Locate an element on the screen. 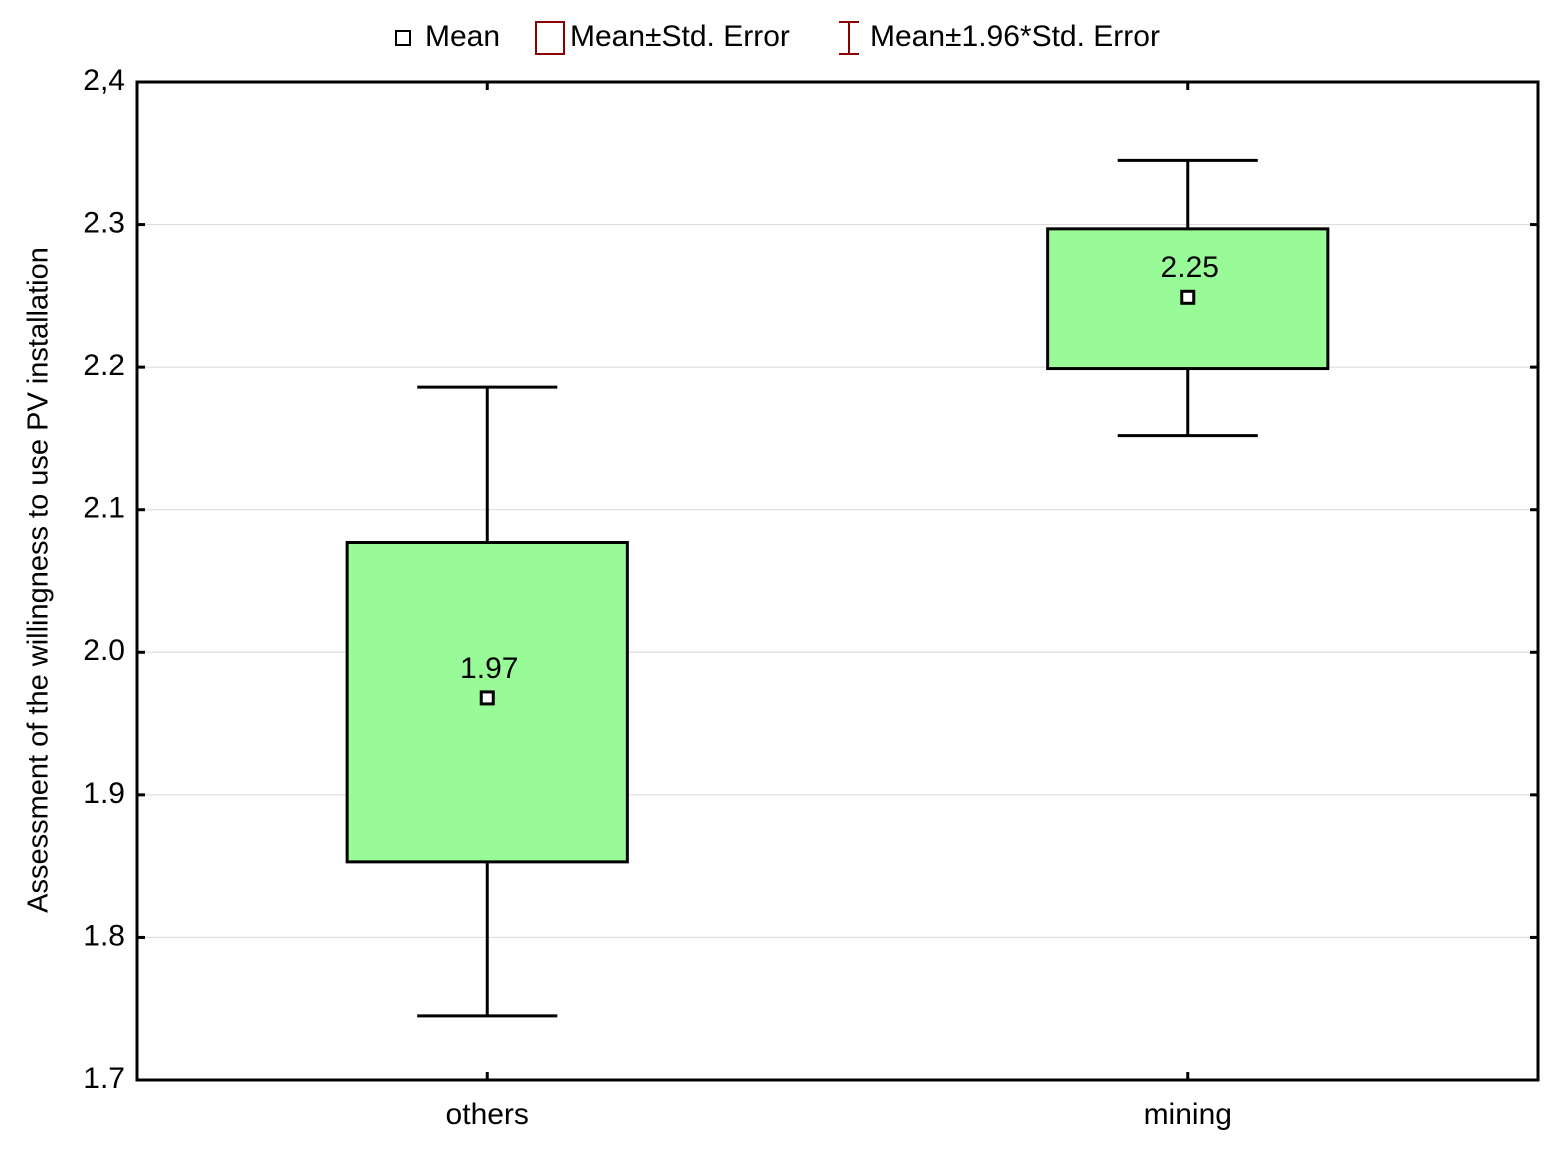  y-tick-label: 2.2 is located at coordinates (104, 365).